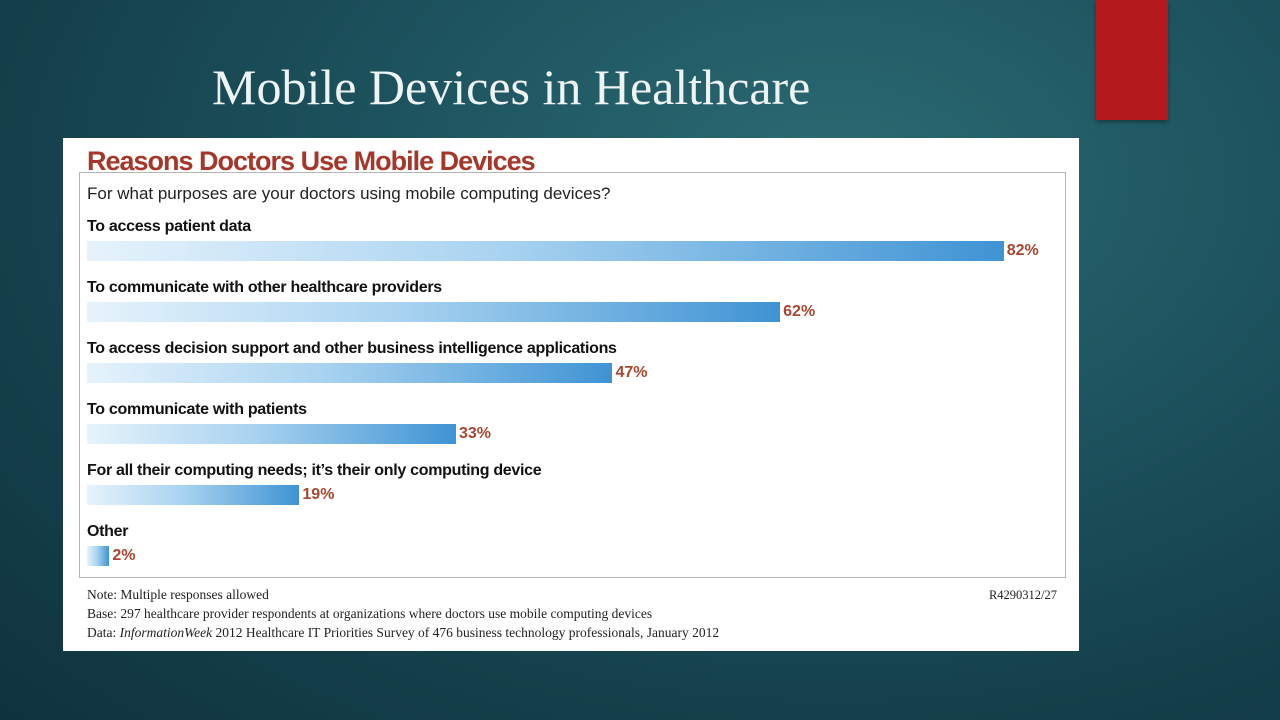 The image size is (1280, 720). Describe the element at coordinates (1132, 60) in the screenshot. I see `accent-bar` at that location.